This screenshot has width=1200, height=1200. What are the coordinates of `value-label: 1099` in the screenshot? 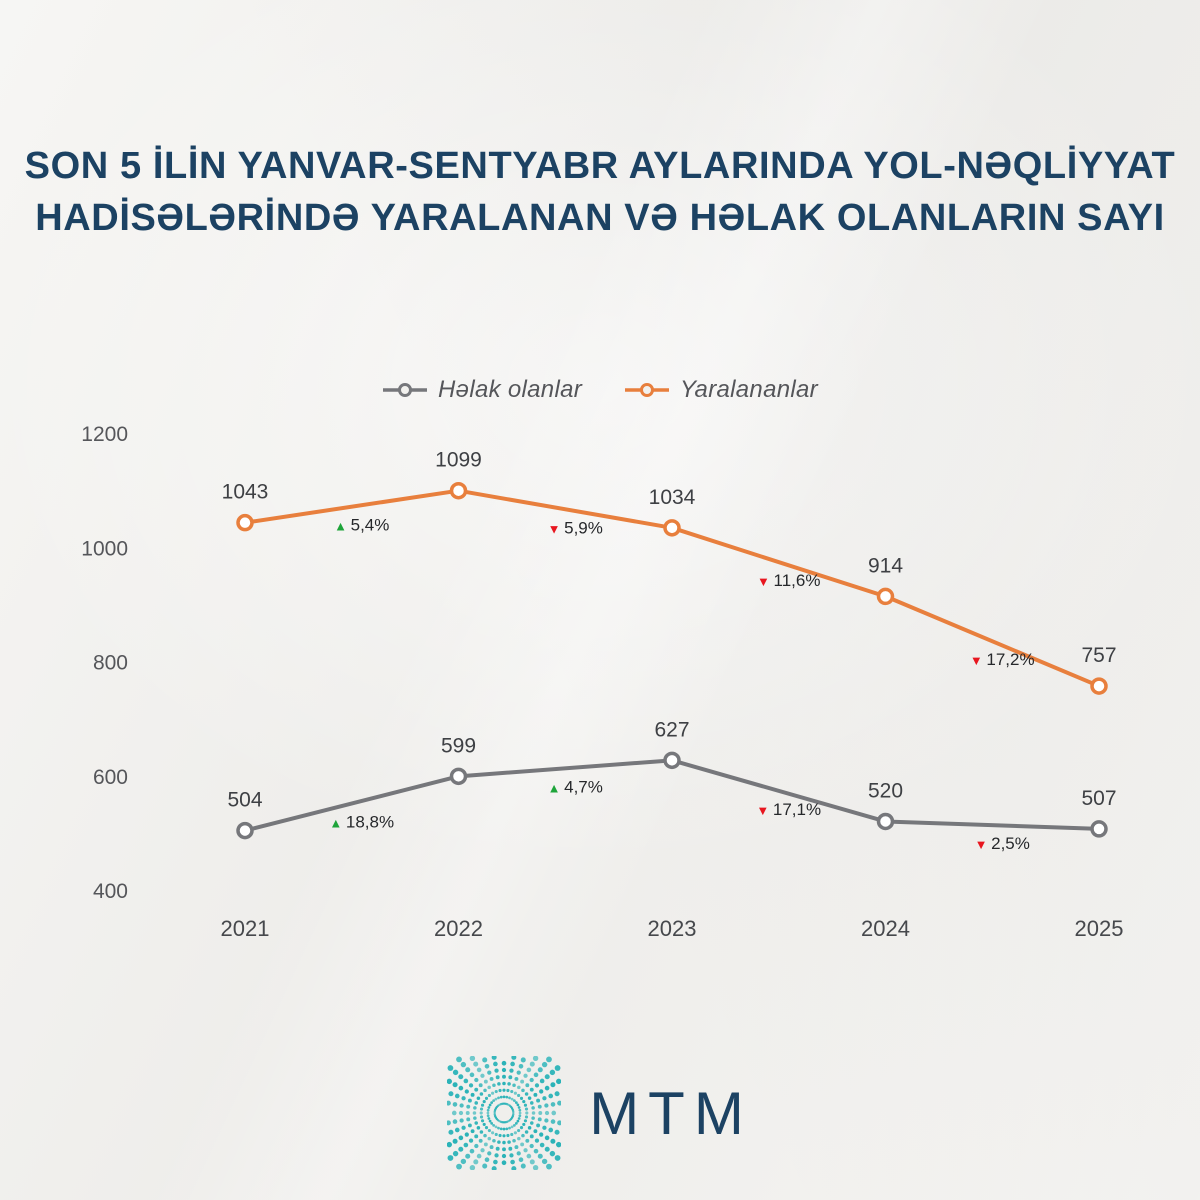 It's located at (458, 460).